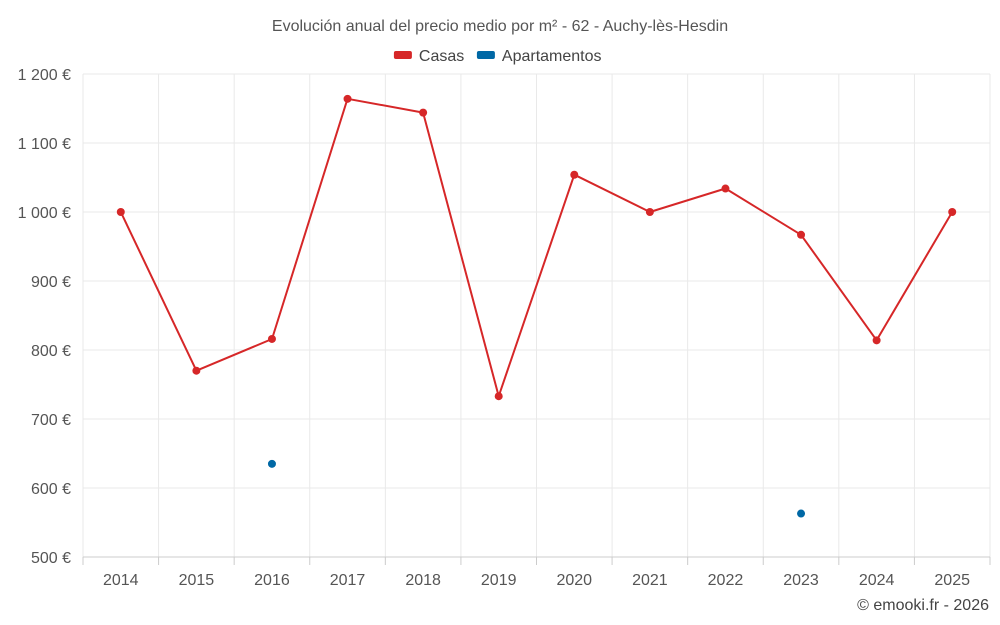  I want to click on series-apartamentos, so click(536, 488).